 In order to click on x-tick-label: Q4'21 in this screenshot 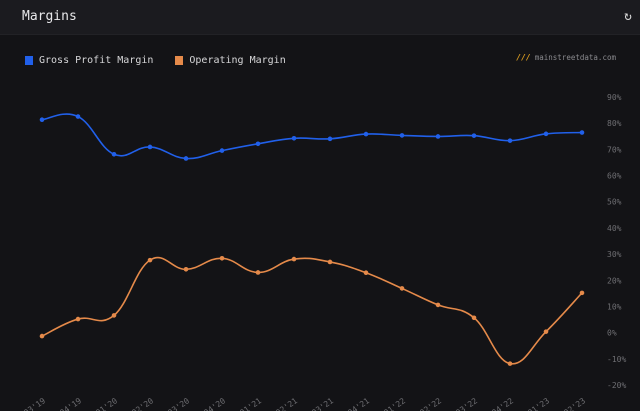, I will do `click(358, 403)`.